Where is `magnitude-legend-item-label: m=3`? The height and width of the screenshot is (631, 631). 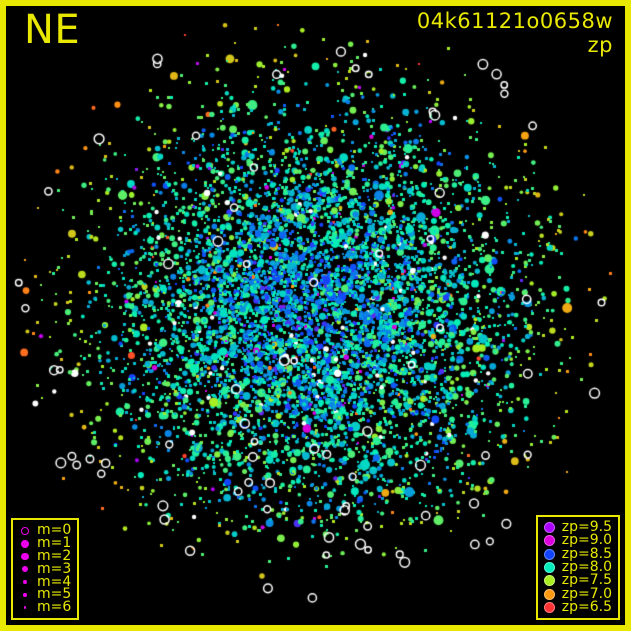 magnitude-legend-item-label: m=3 is located at coordinates (54, 568).